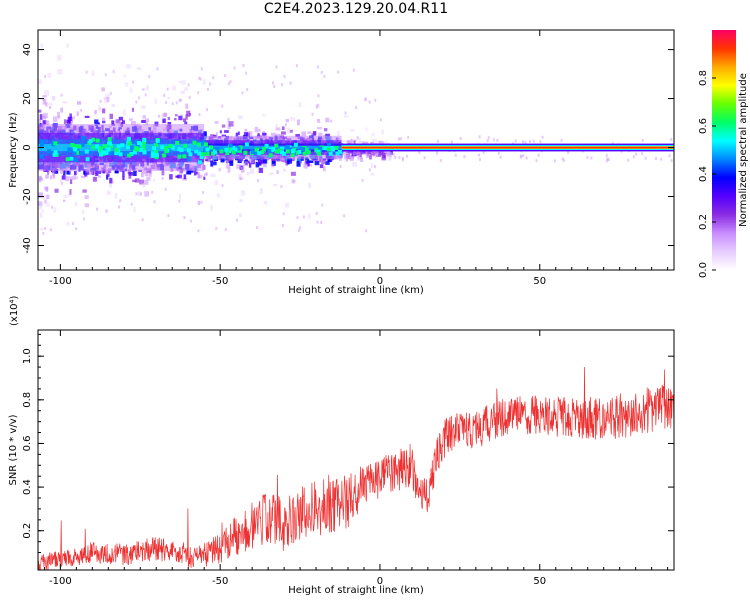  What do you see at coordinates (27, 487) in the screenshot?
I see `snr-ytick-label: 0.4` at bounding box center [27, 487].